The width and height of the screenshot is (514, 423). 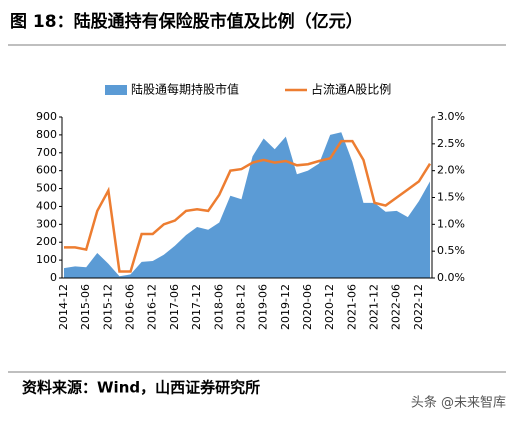 I want to click on x-tick-label: 2019-12, so click(x=285, y=307).